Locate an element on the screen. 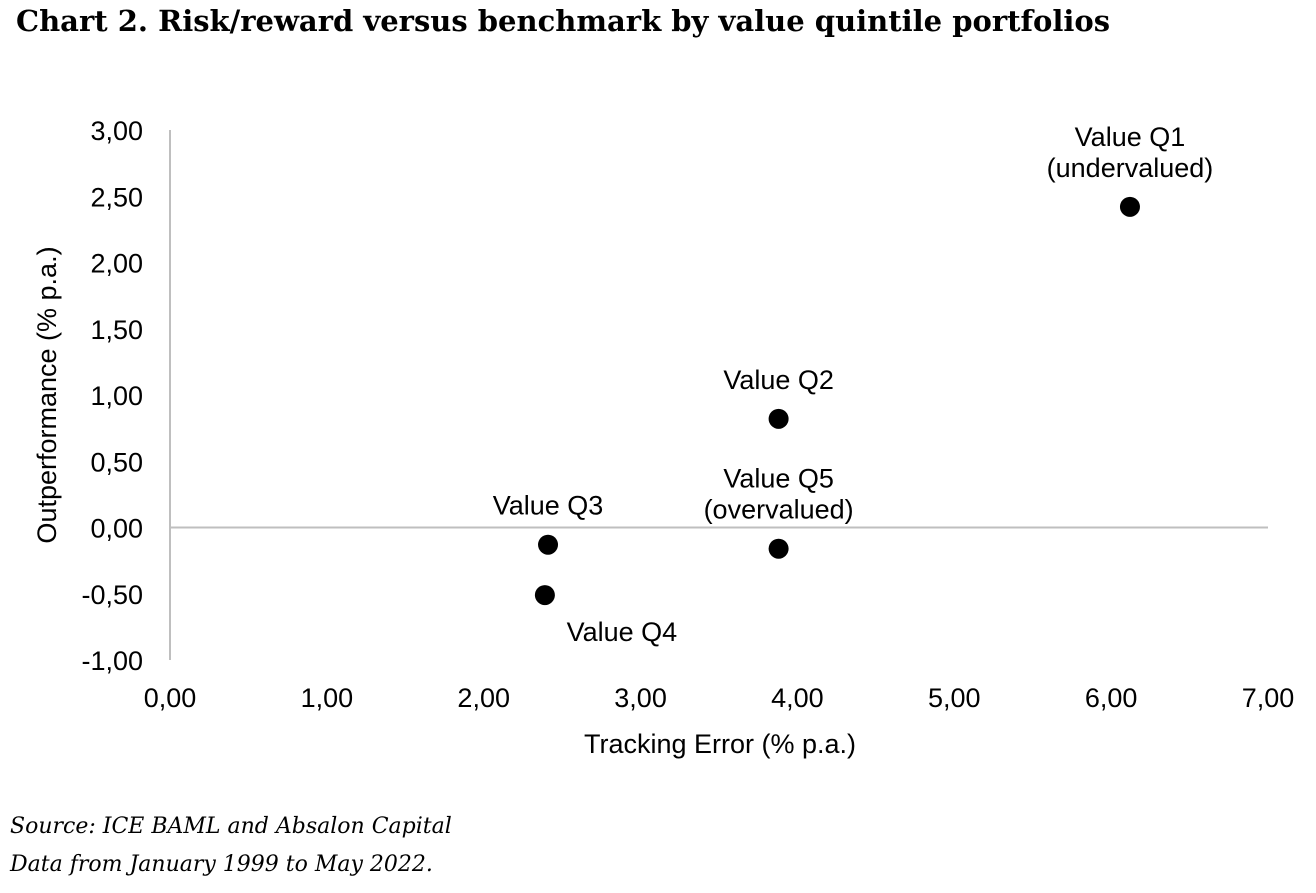  data-label: Value Q3 is located at coordinates (548, 506).